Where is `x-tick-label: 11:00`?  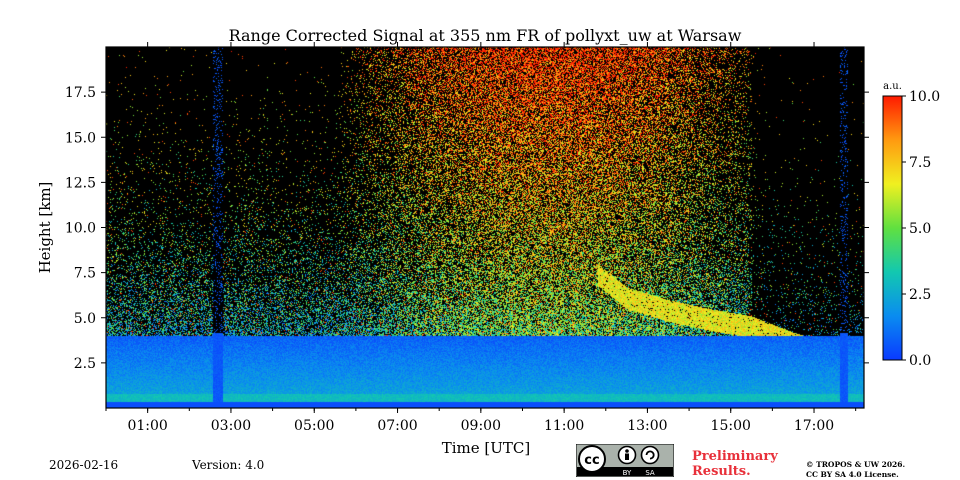
x-tick-label: 11:00 is located at coordinates (564, 426).